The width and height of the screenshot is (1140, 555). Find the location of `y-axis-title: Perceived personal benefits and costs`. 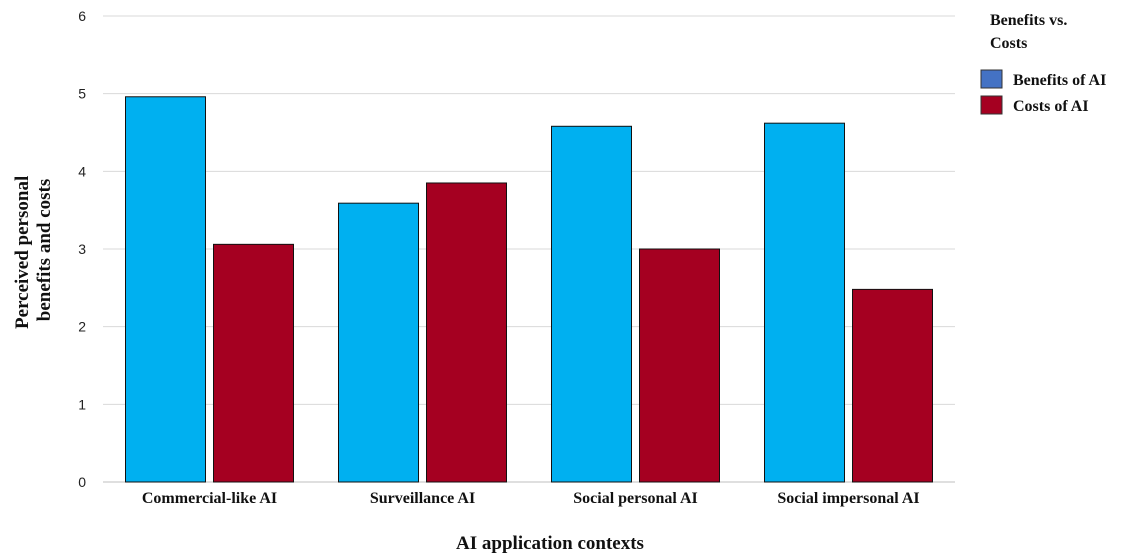

y-axis-title: Perceived personal benefits and costs is located at coordinates (33, 250).